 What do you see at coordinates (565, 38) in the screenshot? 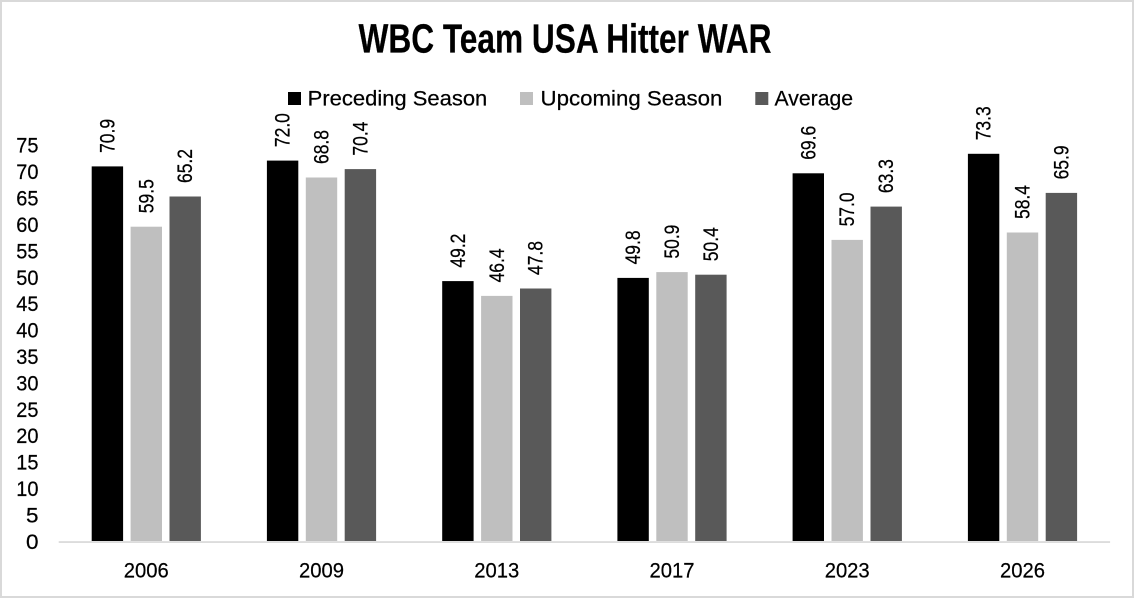
I see `svg-text: WBC Team USA Hitter WAR` at bounding box center [565, 38].